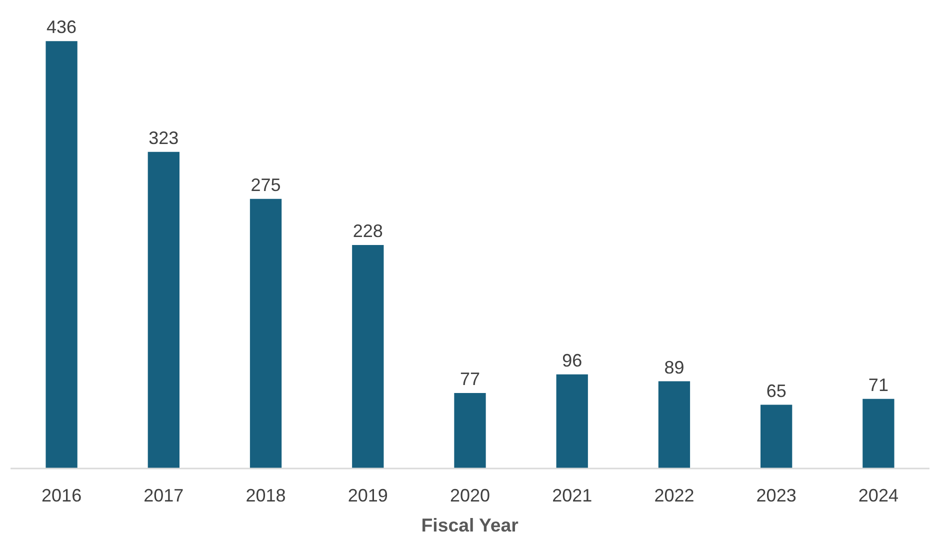  I want to click on x-axis-title: Fiscal Year, so click(469, 525).